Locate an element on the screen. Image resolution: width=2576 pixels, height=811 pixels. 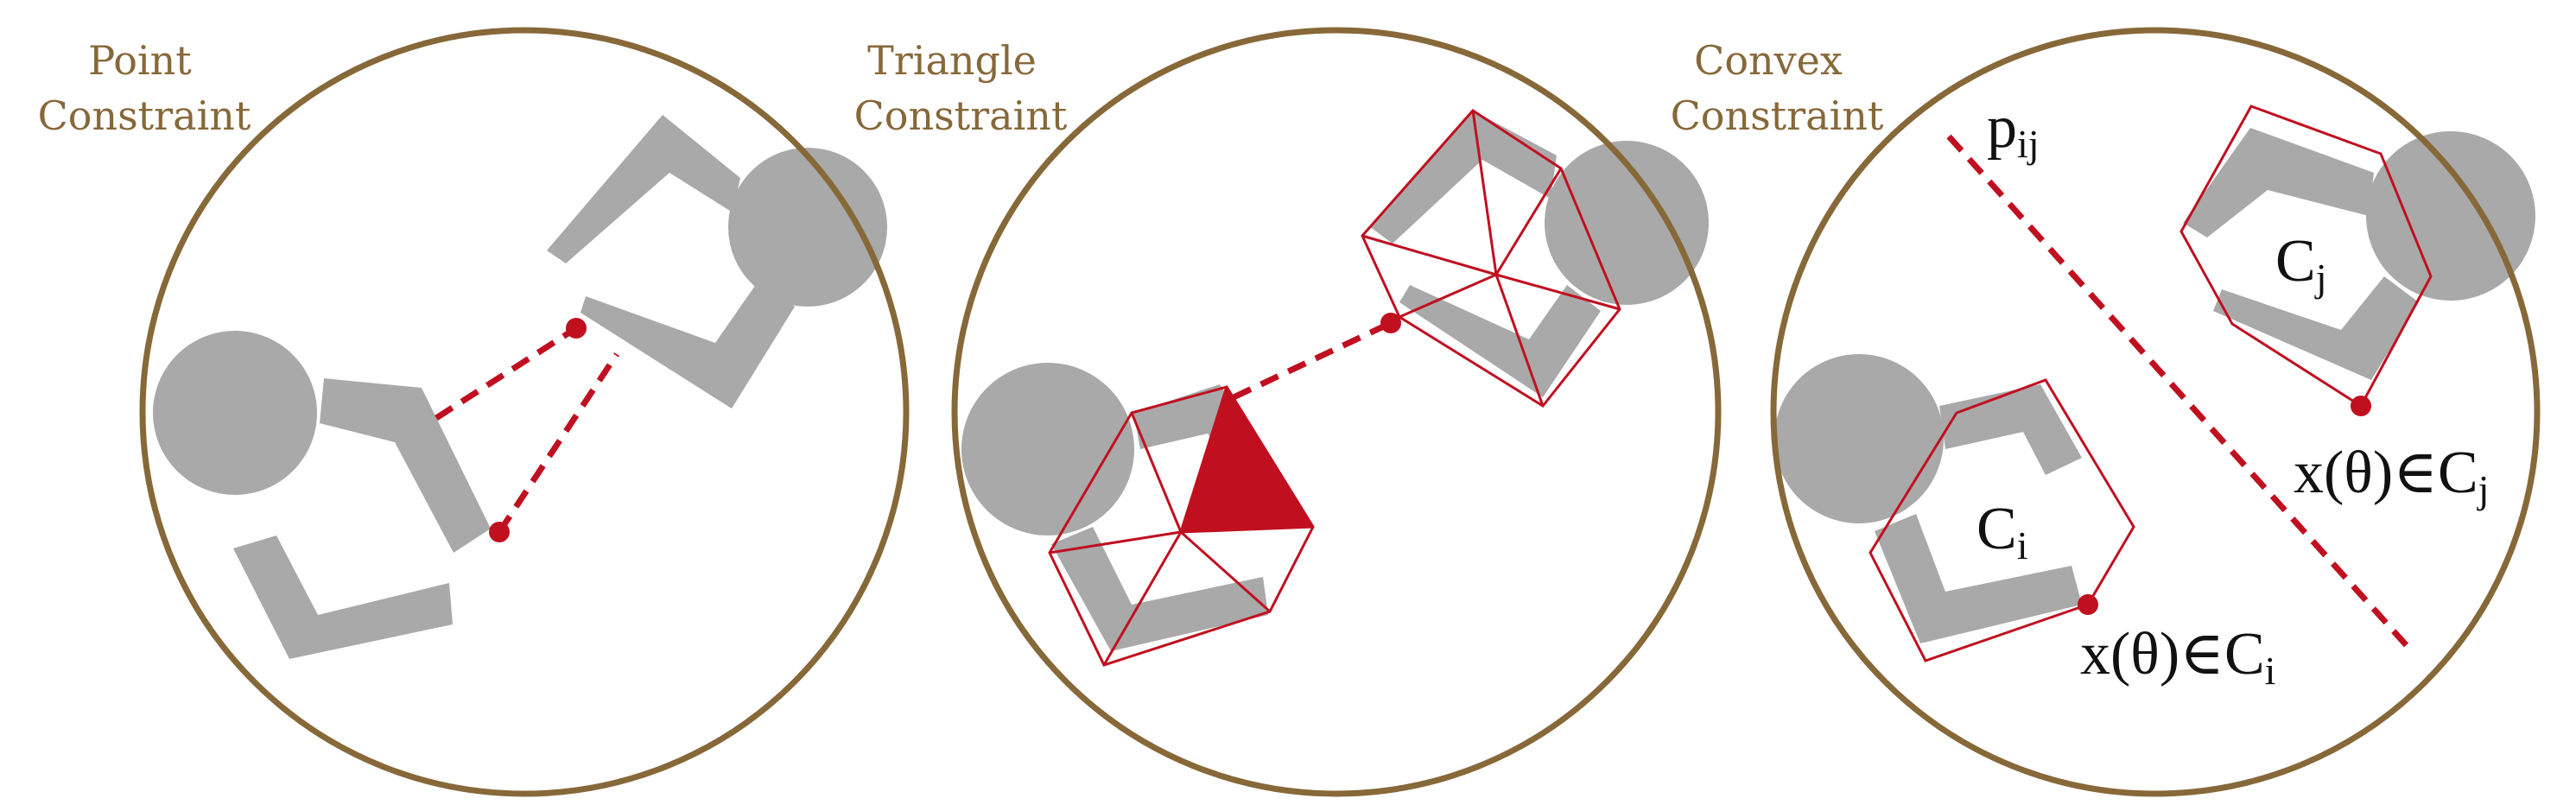
separator-label: pij is located at coordinates (2013, 130).